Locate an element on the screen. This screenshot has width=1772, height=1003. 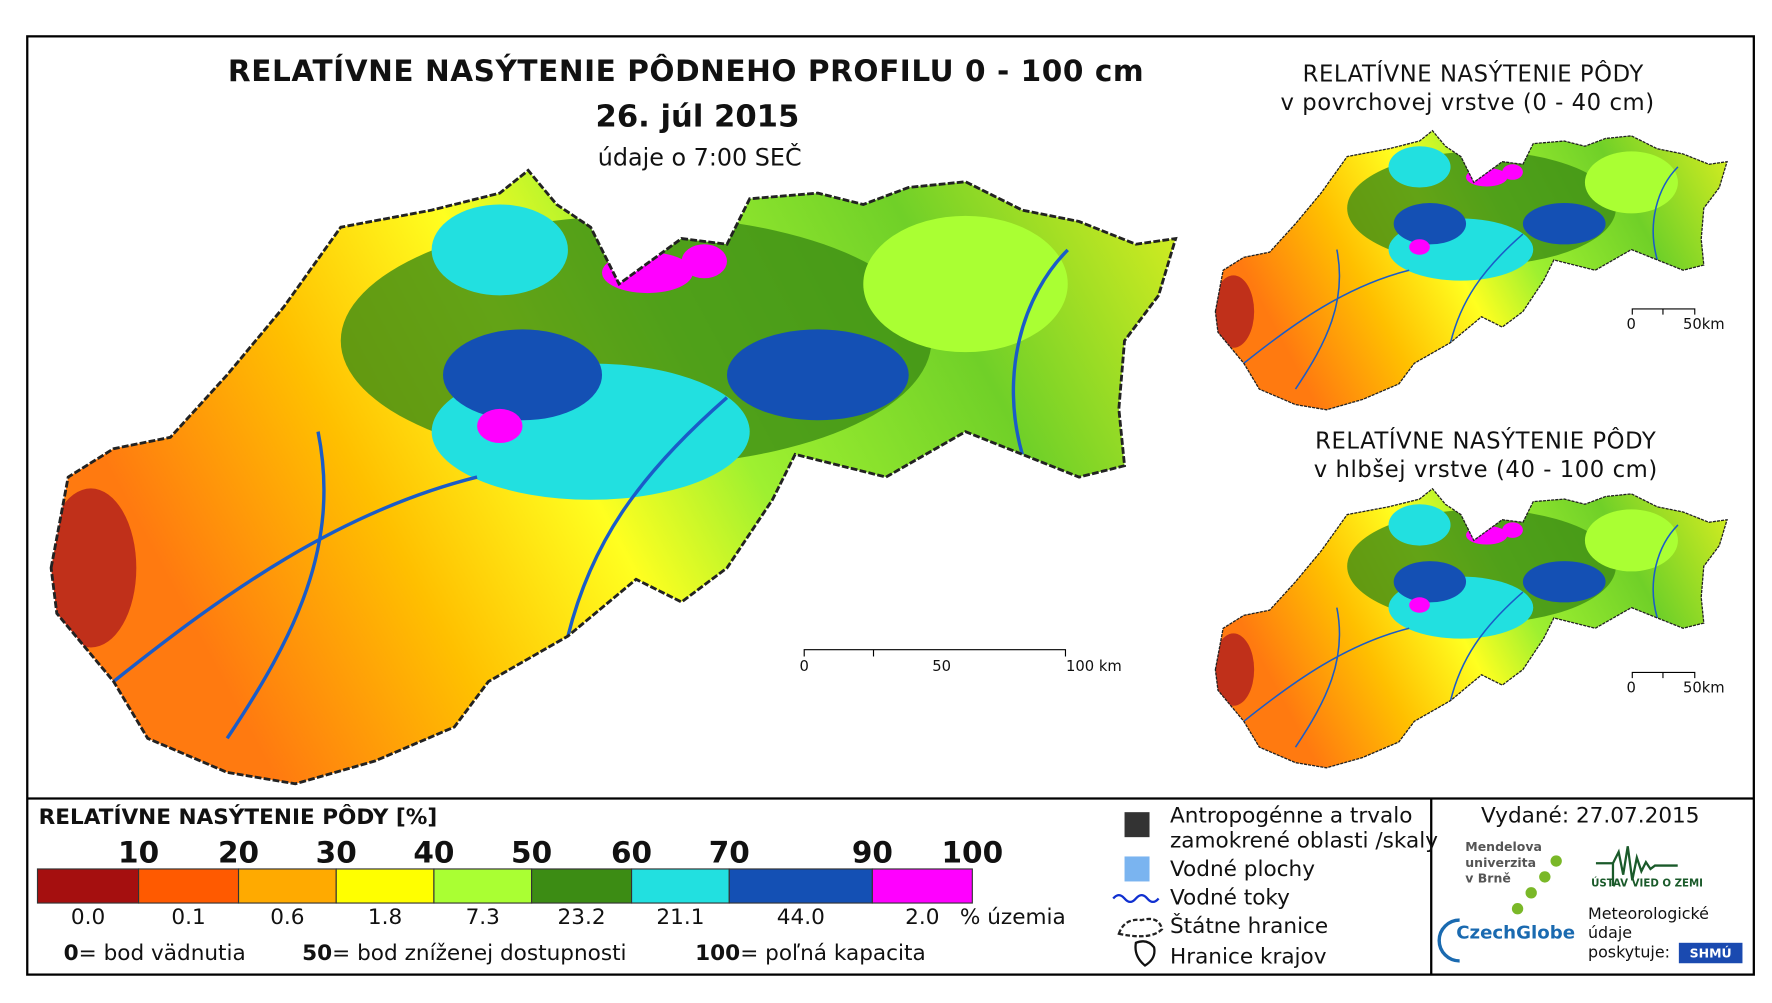
legend-share: 23.2 is located at coordinates (582, 917).